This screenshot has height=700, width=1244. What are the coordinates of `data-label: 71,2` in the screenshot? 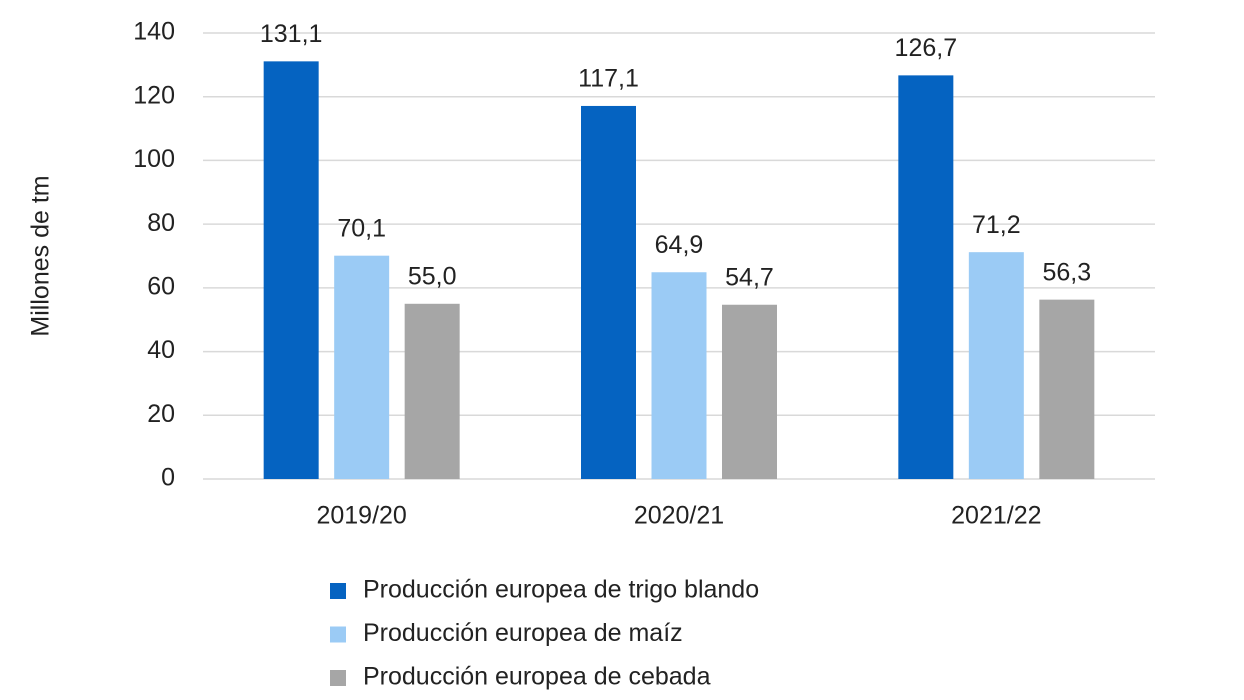 It's located at (996, 225).